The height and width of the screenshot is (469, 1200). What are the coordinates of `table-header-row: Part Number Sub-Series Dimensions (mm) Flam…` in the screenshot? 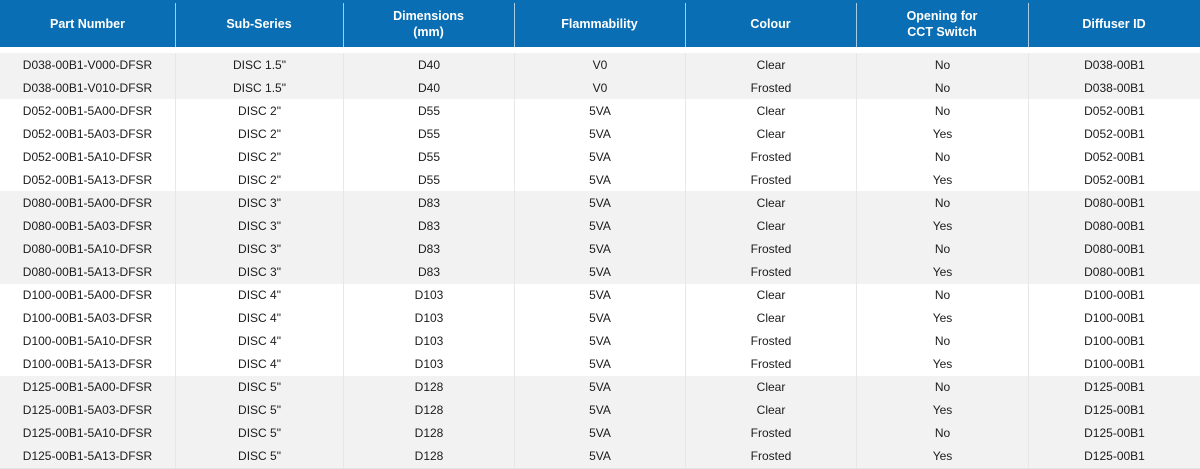 It's located at (600, 23).